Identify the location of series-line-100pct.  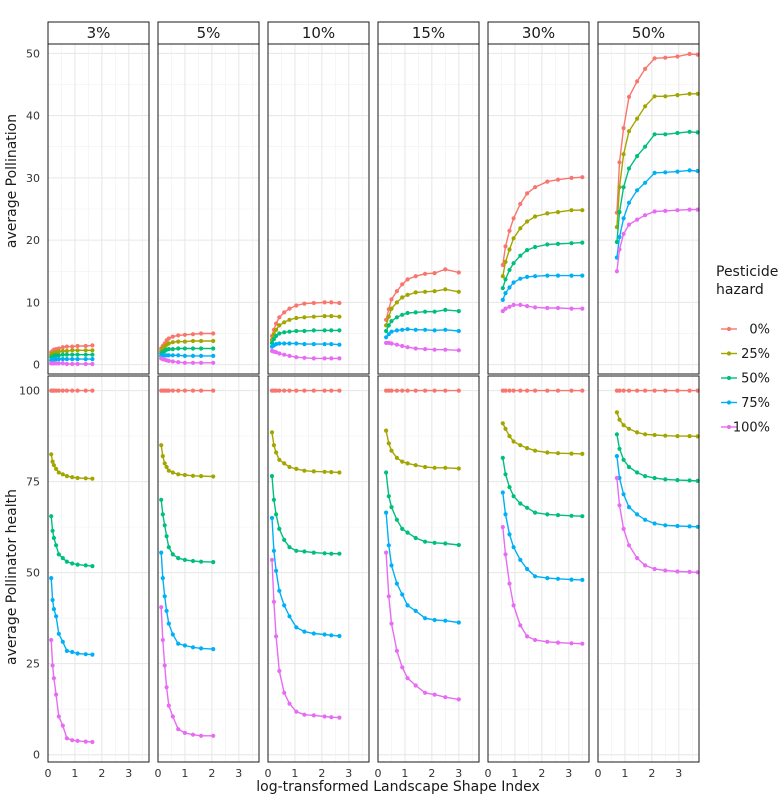
(305, 639).